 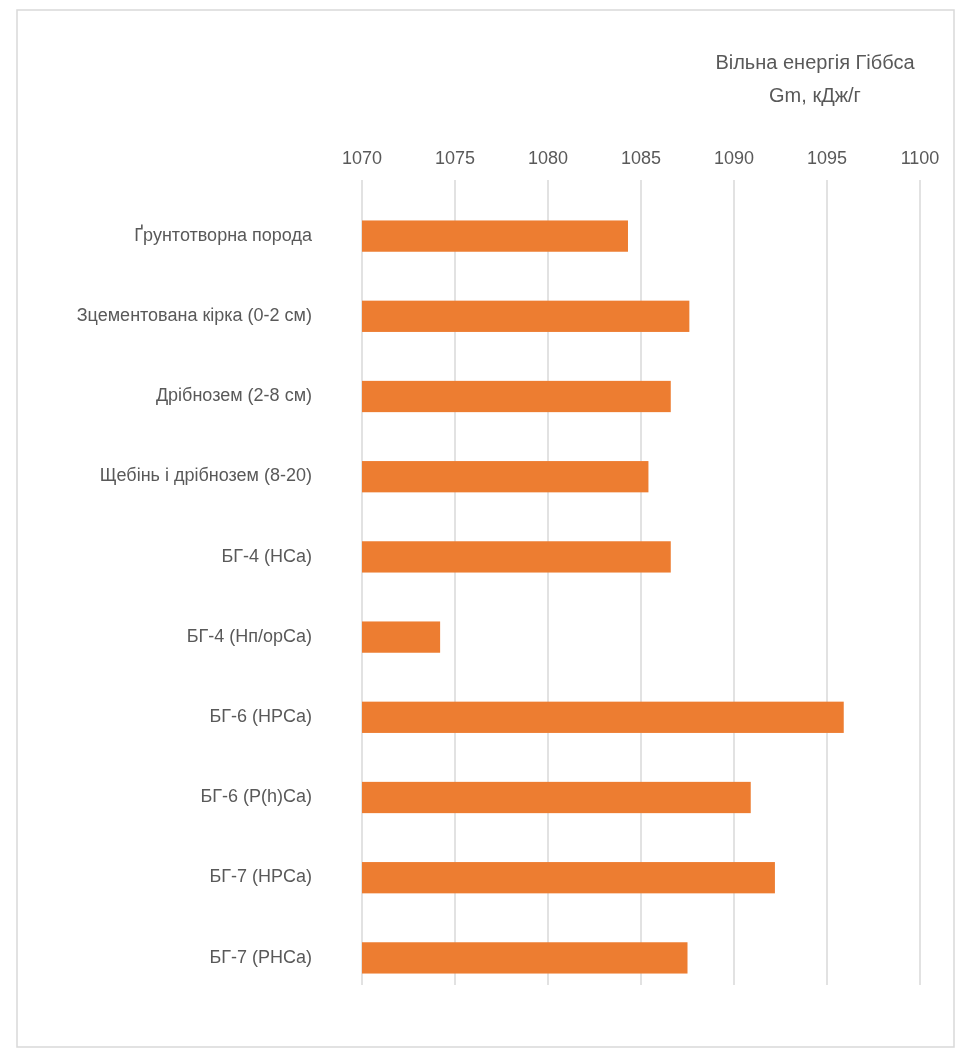 What do you see at coordinates (194, 315) in the screenshot?
I see `y-tick-label: Зцементована кірка (0-2 см)` at bounding box center [194, 315].